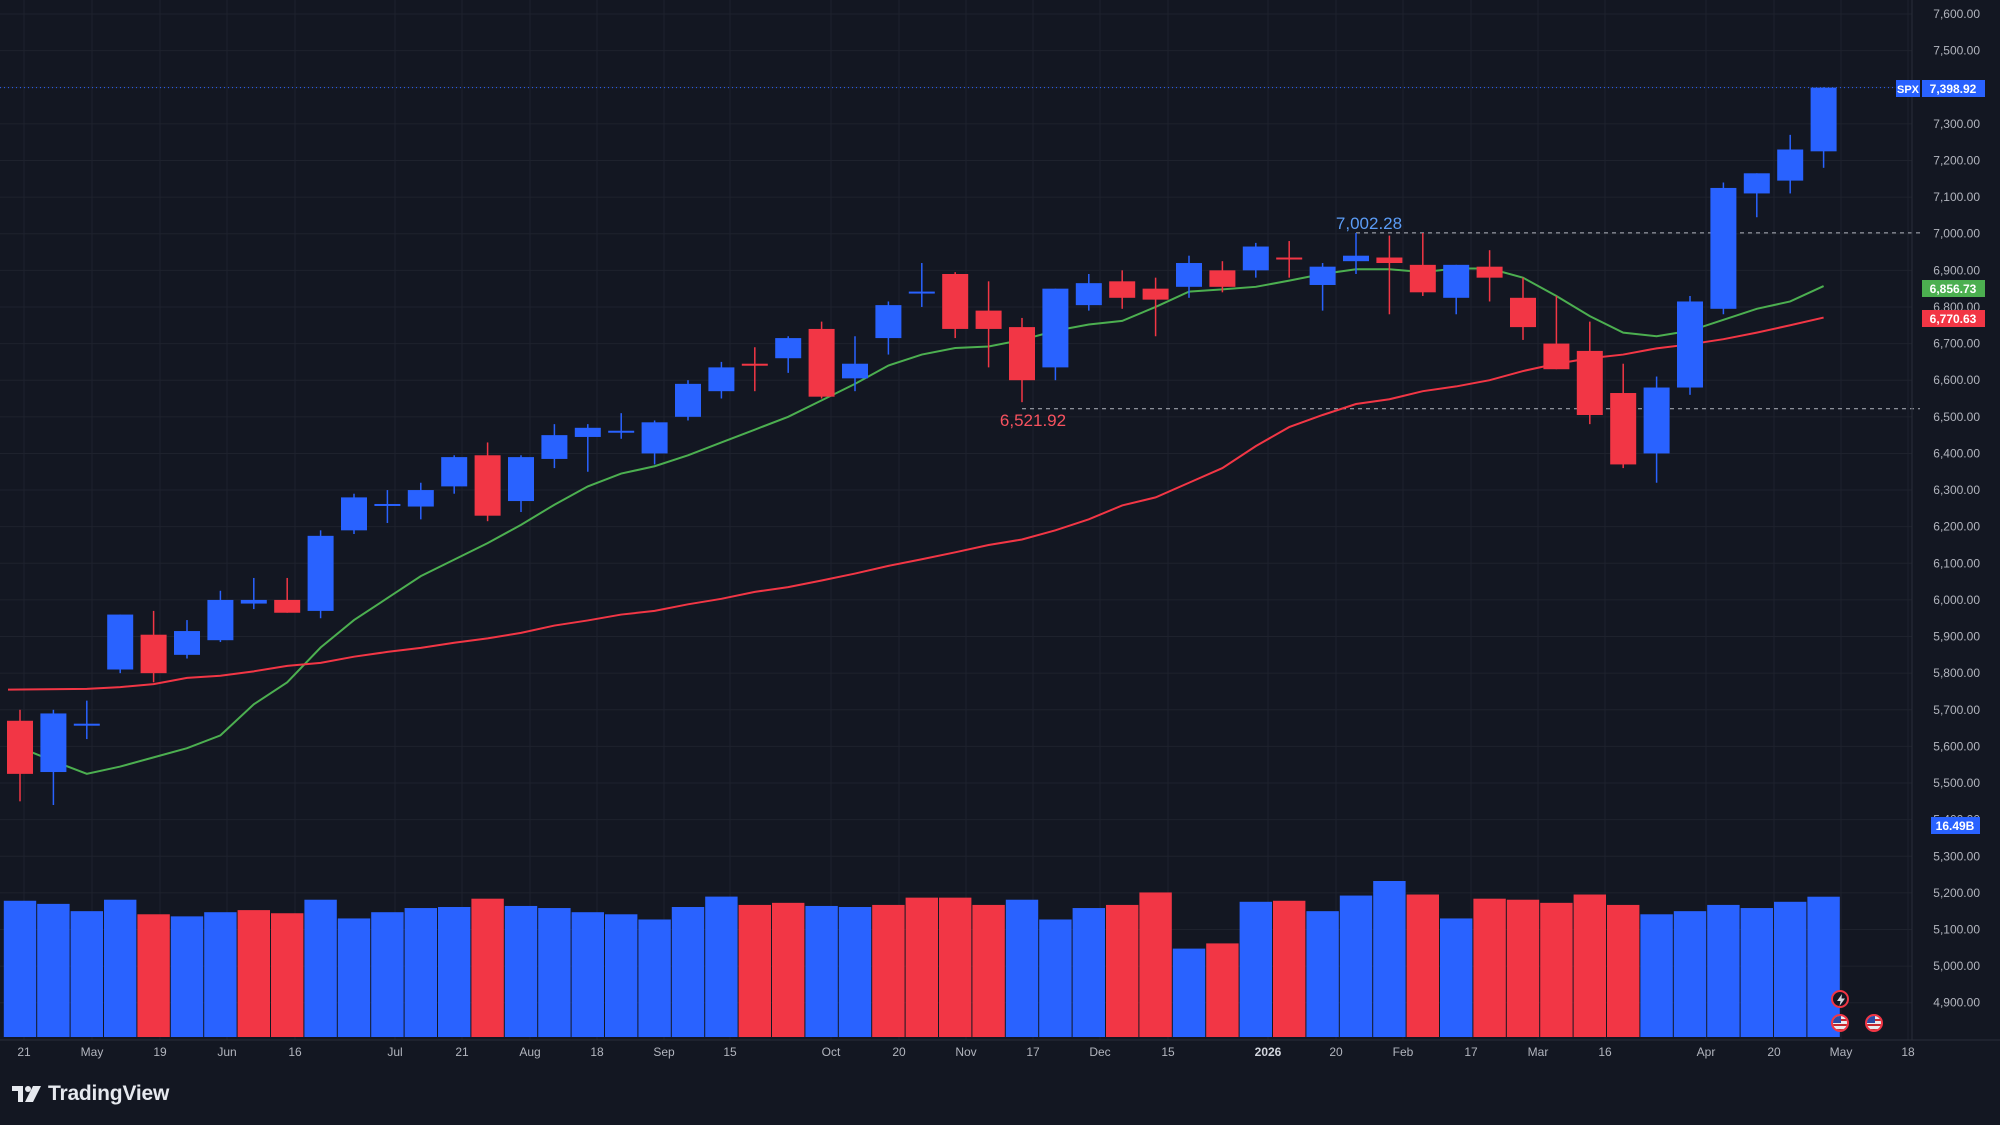 The image size is (2000, 1125). I want to click on symbol-tag-box, so click(1908, 88).